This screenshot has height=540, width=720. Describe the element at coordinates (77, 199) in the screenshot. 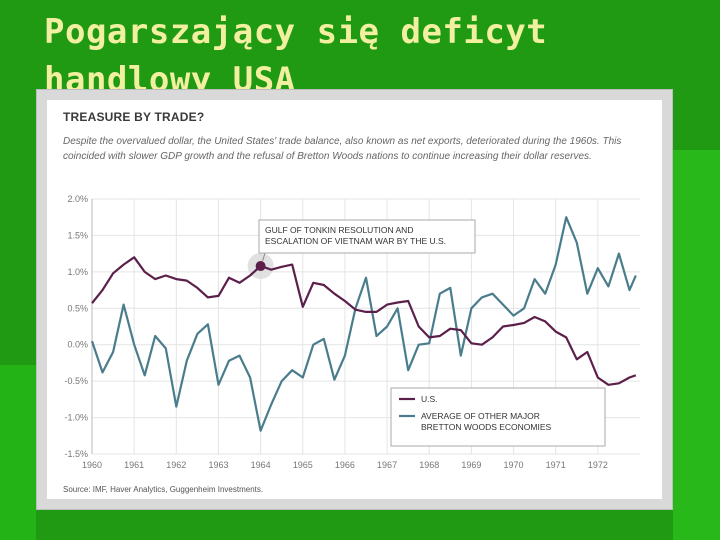

I see `y-tick-label: 2.0%` at that location.